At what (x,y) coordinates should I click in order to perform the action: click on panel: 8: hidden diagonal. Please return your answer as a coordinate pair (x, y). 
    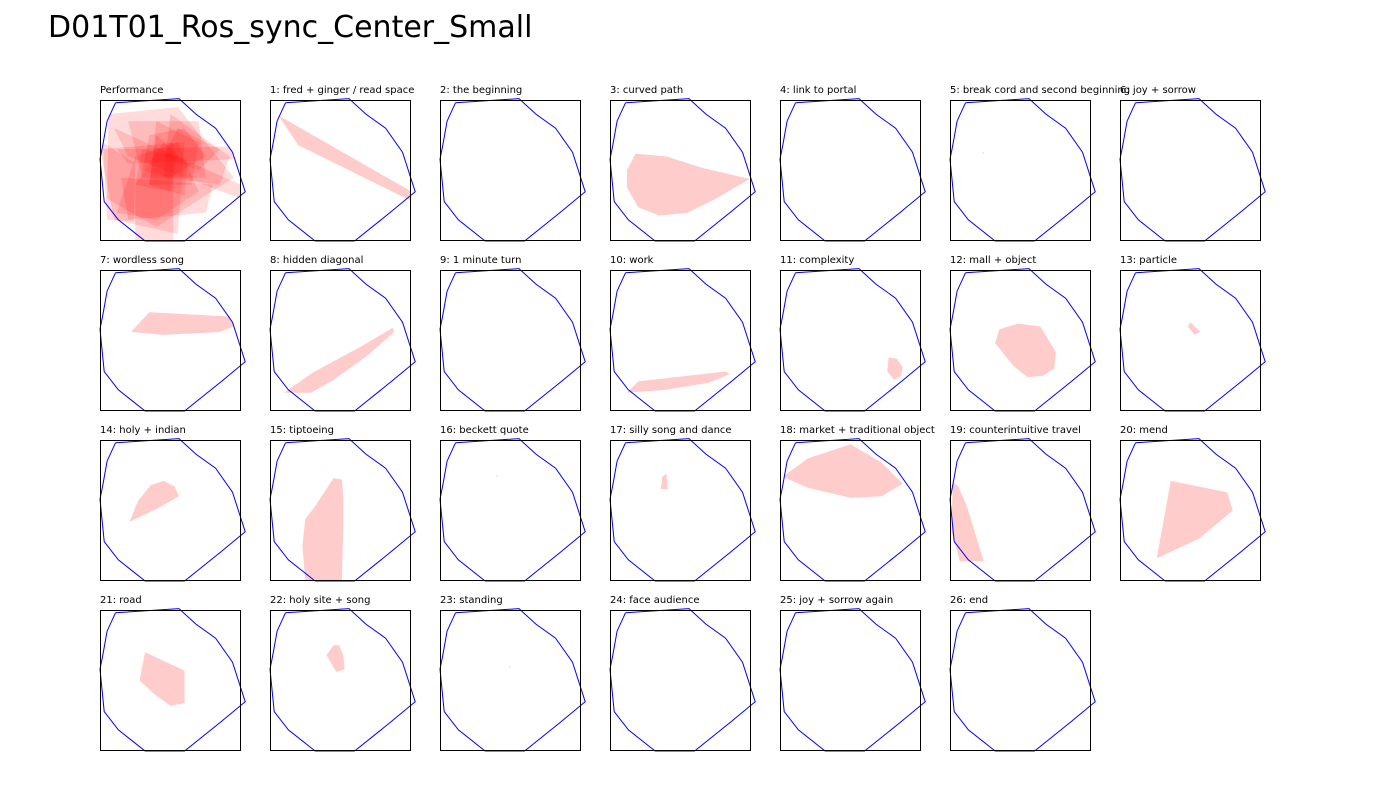
    Looking at the image, I should click on (342, 333).